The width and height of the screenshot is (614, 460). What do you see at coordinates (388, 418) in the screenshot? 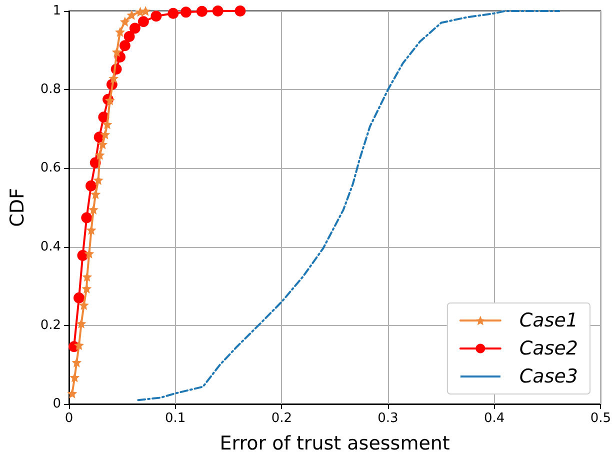
I see `x-tick-label: 0.3` at bounding box center [388, 418].